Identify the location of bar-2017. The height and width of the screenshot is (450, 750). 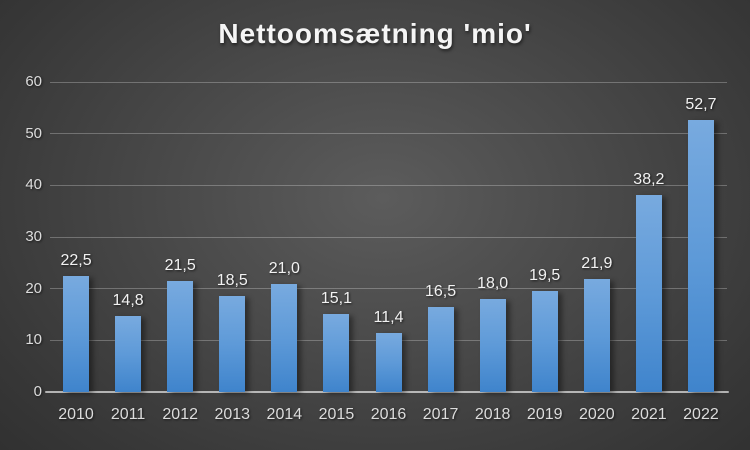
(440, 349).